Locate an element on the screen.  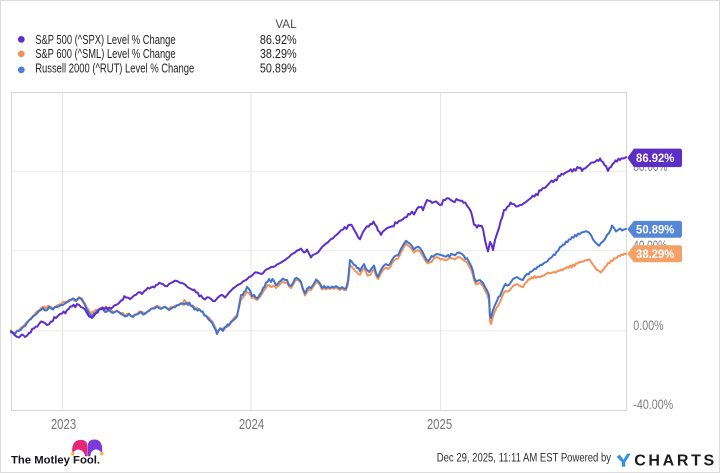
svg-text:Russell 2000 (^RUT) Level % Ch: Russell 2000 (^RUT) Level % Change is located at coordinates (114, 68).